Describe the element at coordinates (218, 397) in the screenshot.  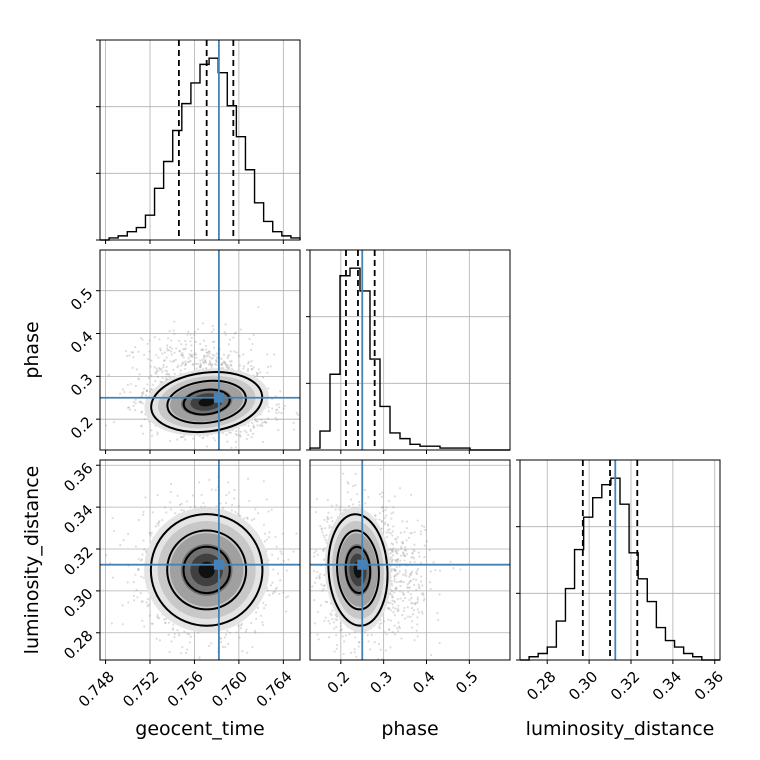
I see `injected-marker` at that location.